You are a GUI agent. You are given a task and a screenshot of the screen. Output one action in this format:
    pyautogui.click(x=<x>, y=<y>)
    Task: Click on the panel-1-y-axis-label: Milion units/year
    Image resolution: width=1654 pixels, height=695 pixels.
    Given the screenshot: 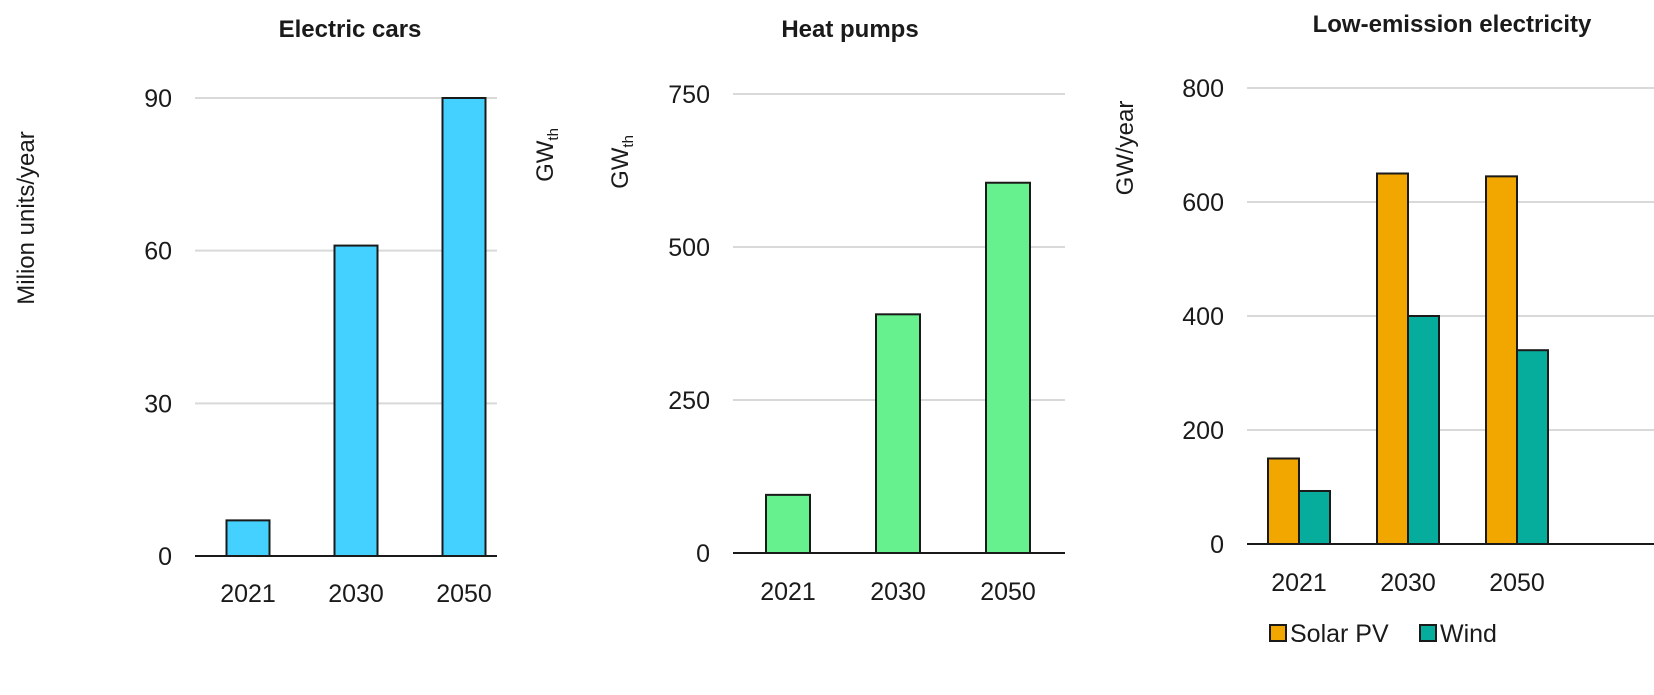 What is the action you would take?
    pyautogui.click(x=26, y=217)
    